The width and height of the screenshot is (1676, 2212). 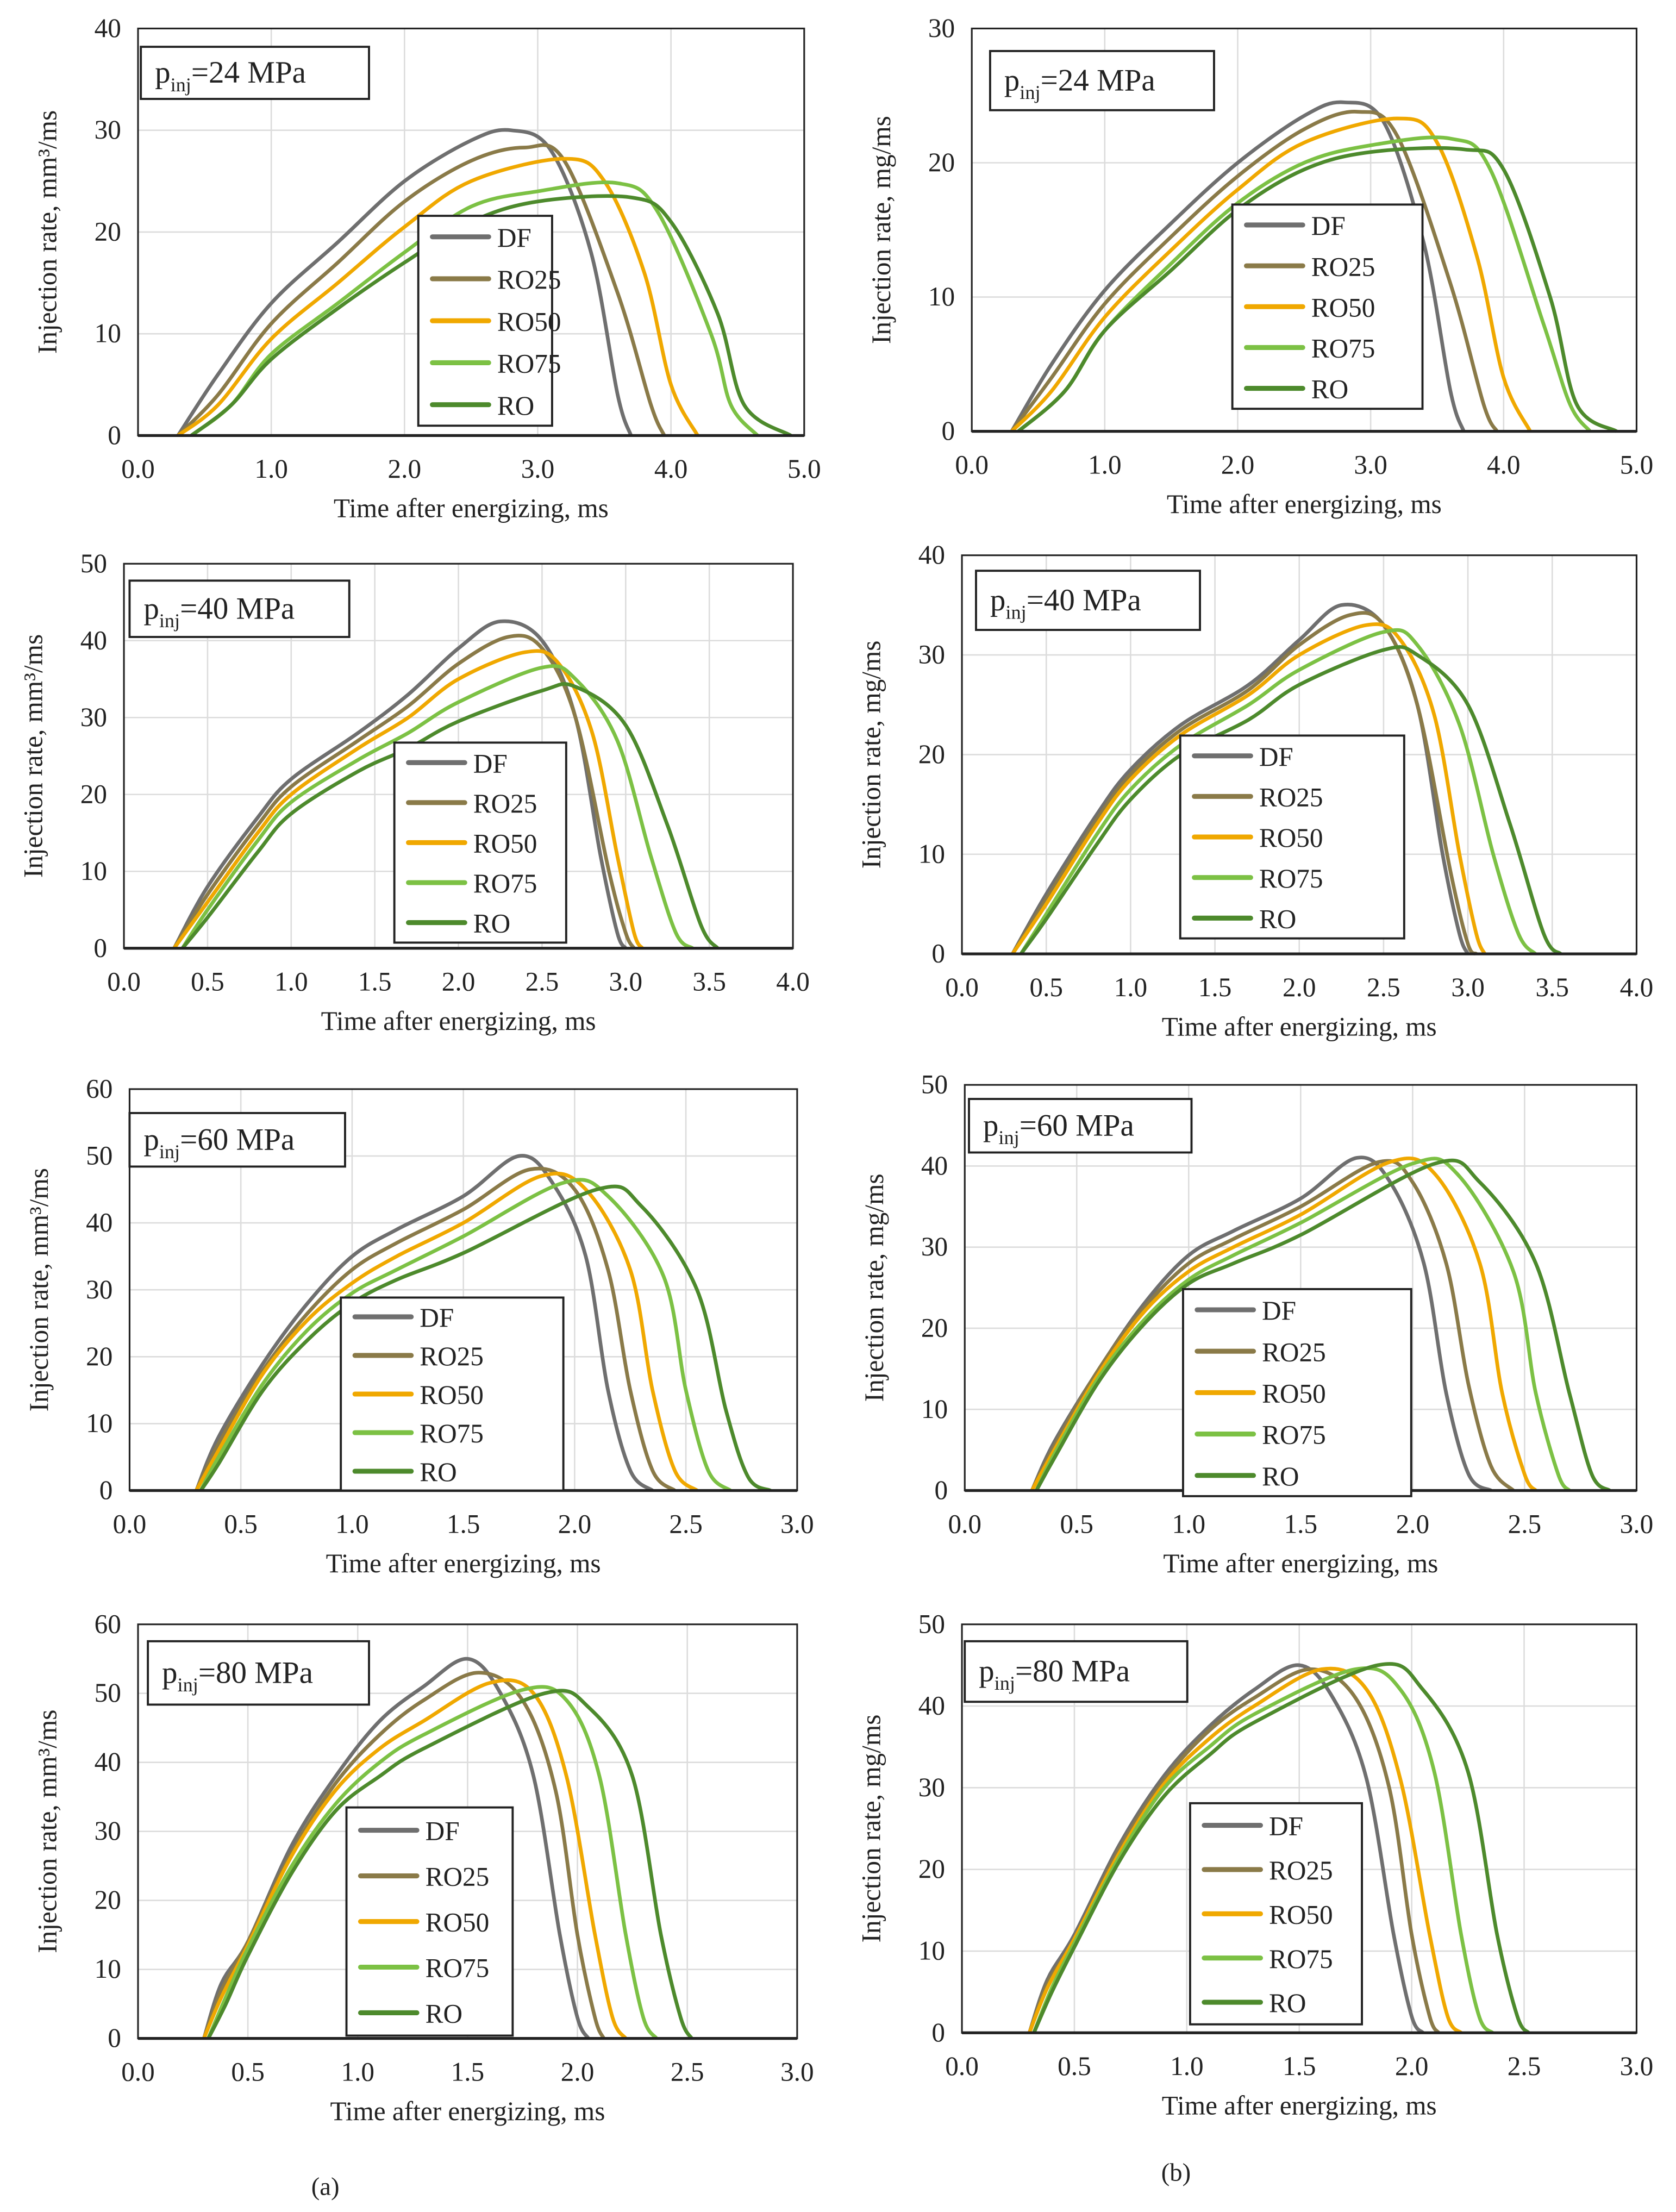 What do you see at coordinates (1065, 603) in the screenshot?
I see `pressure-label: pinj=40 MPa` at bounding box center [1065, 603].